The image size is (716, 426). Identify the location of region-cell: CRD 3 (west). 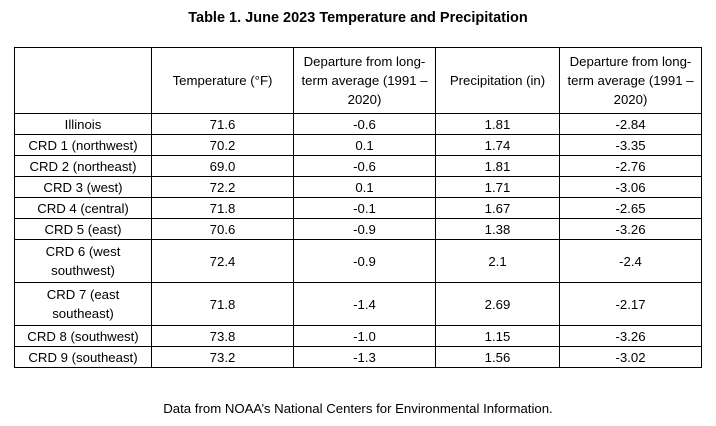
(83, 187).